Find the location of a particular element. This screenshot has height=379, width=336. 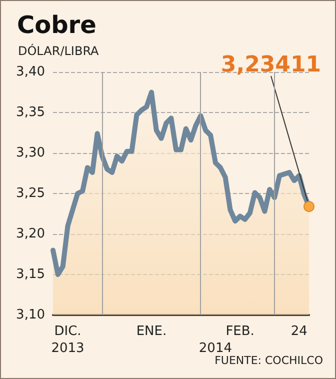

x-tick-label: DIC. 2013 is located at coordinates (67, 340).